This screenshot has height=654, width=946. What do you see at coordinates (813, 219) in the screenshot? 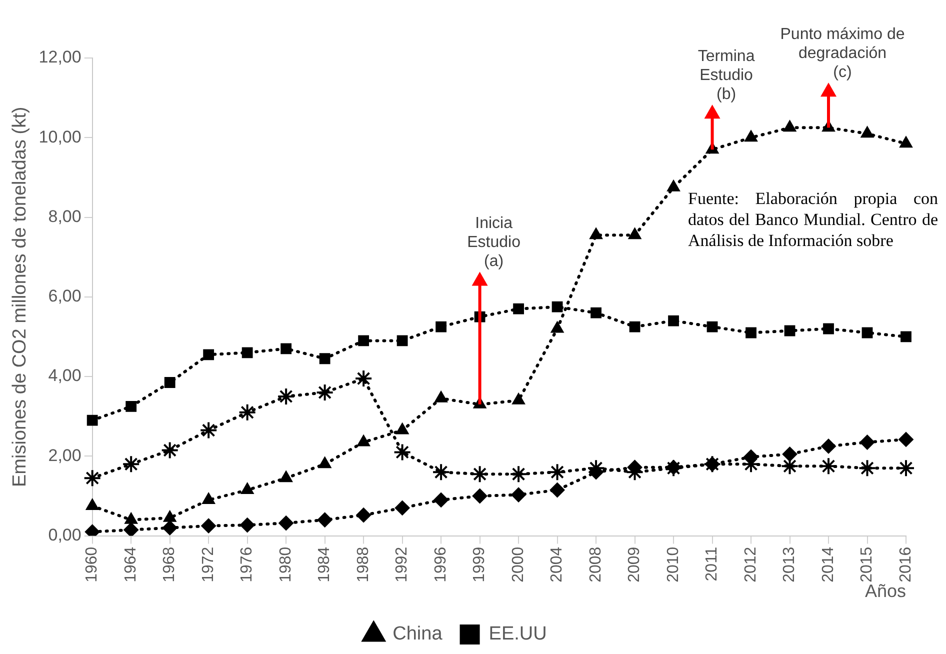
I see `annotation: Fuente: Elaboración propia con datos del Banco Mundial. Centro de Análisis de Información sobre` at bounding box center [813, 219].